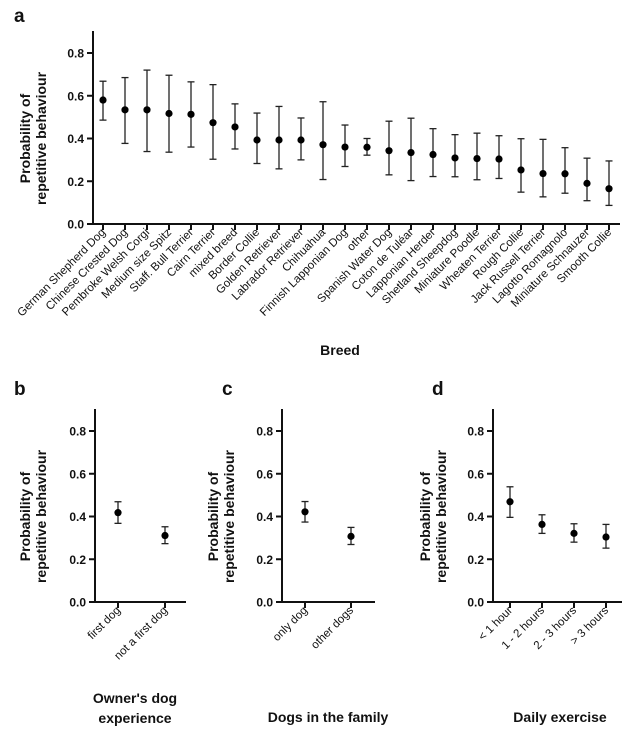 Image resolution: width=641 pixels, height=746 pixels. What do you see at coordinates (290, 624) in the screenshot?
I see `x-tick-label: only dog` at bounding box center [290, 624].